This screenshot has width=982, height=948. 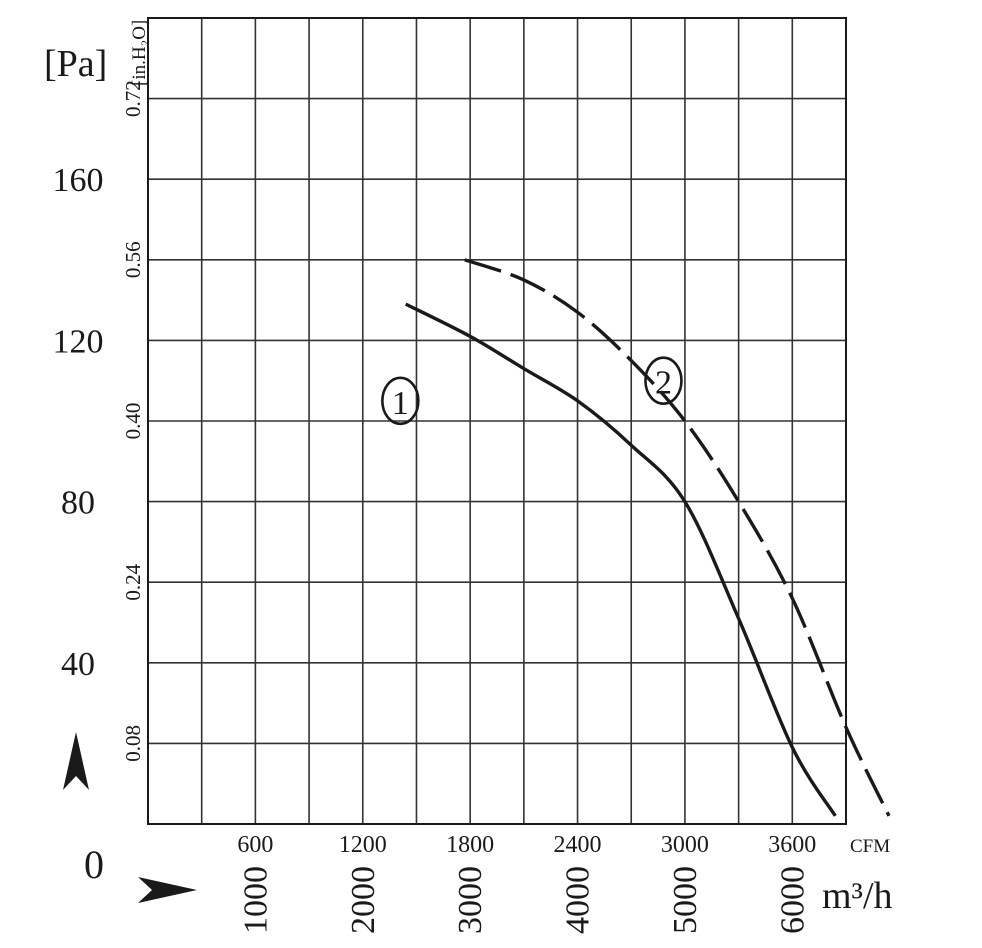 I want to click on y-axis-zero-label: 0, so click(x=94, y=864).